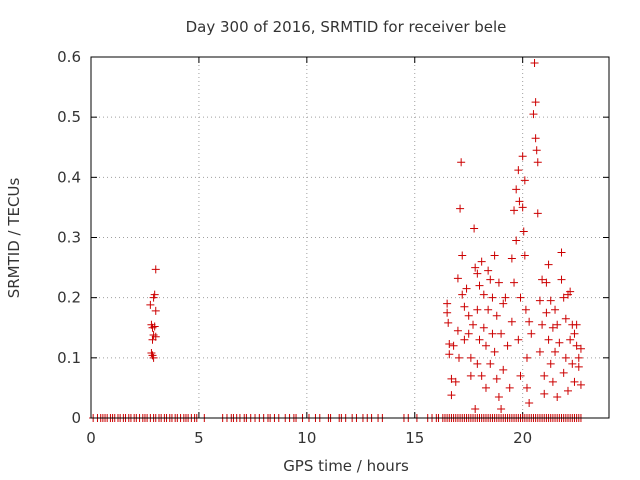  Describe the element at coordinates (69, 358) in the screenshot. I see `y-tick-label: 0.1` at that location.